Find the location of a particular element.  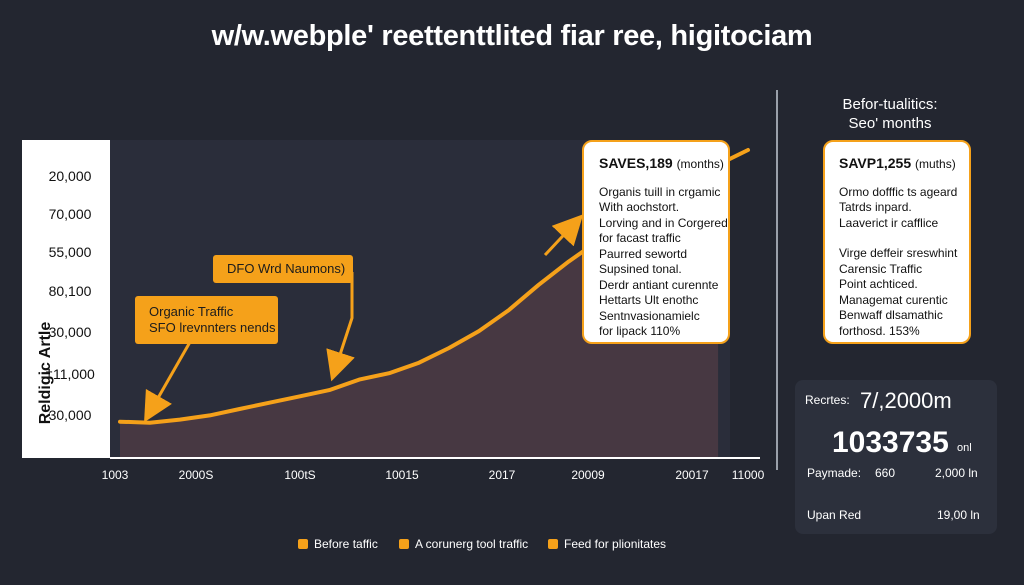

card-line: Managemat curentic is located at coordinates (893, 299).